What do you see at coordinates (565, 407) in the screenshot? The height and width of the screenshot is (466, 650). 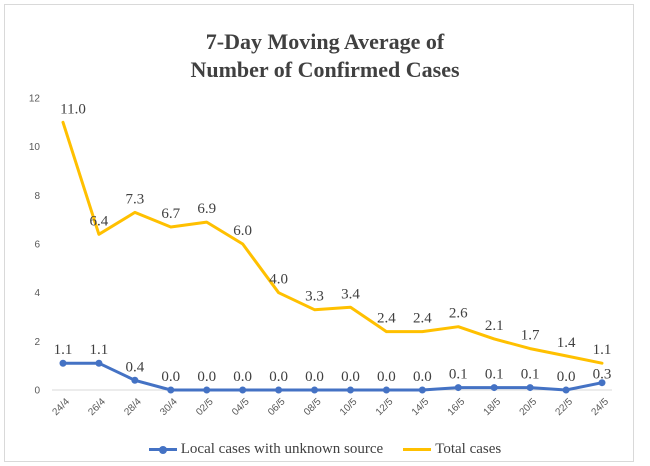 I see `x-tick-label: 22/5` at bounding box center [565, 407].